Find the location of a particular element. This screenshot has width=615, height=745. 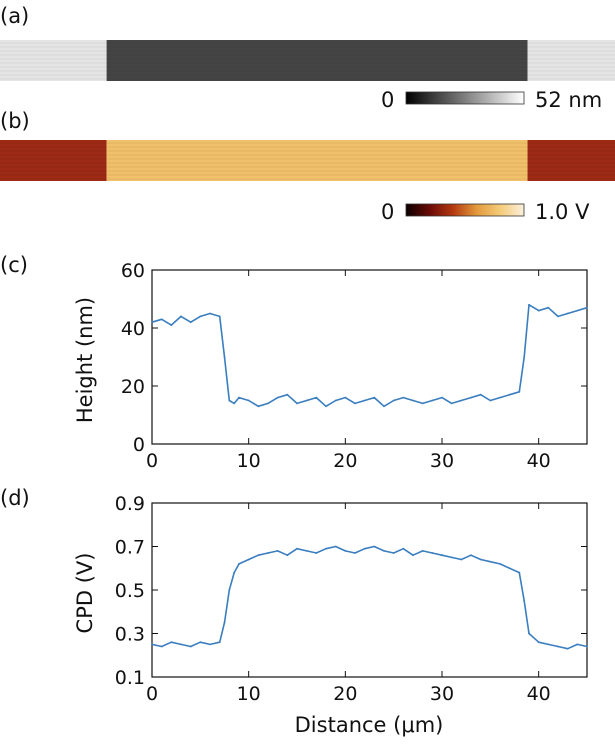

cpd-colorbar-max-label: 1.0 V is located at coordinates (562, 212).